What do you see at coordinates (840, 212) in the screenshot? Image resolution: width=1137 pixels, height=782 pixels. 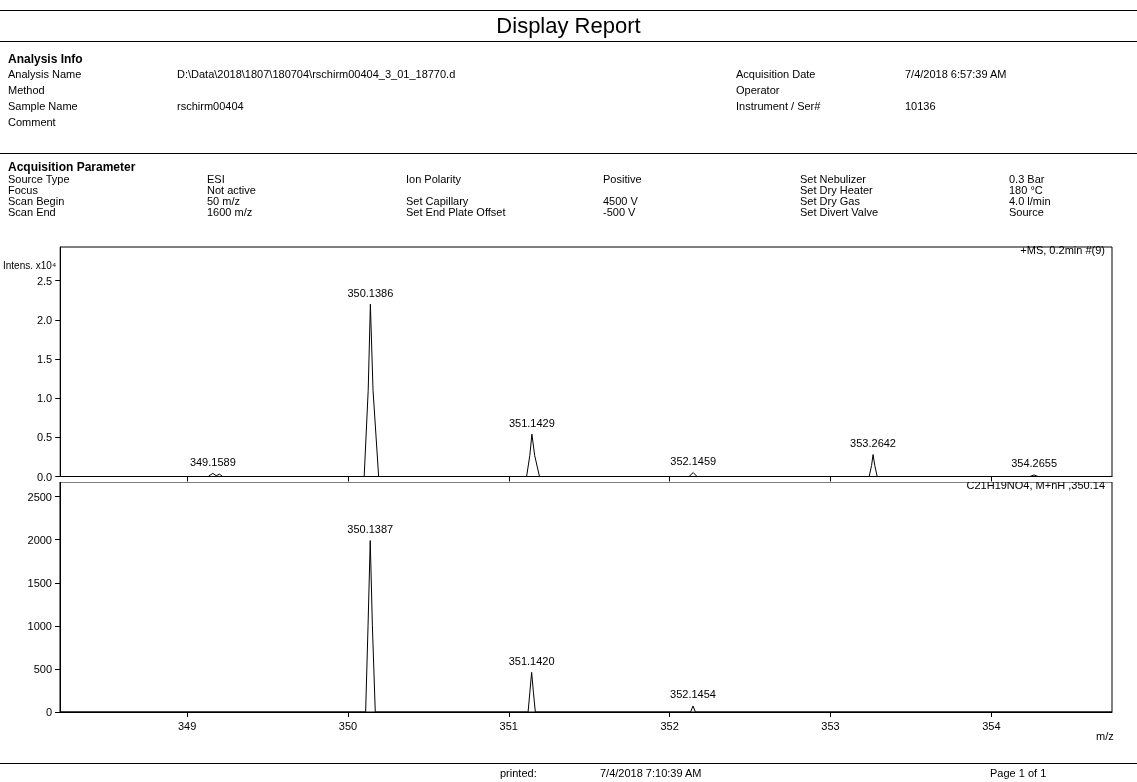 I see `text: Set Divert Valve` at bounding box center [840, 212].